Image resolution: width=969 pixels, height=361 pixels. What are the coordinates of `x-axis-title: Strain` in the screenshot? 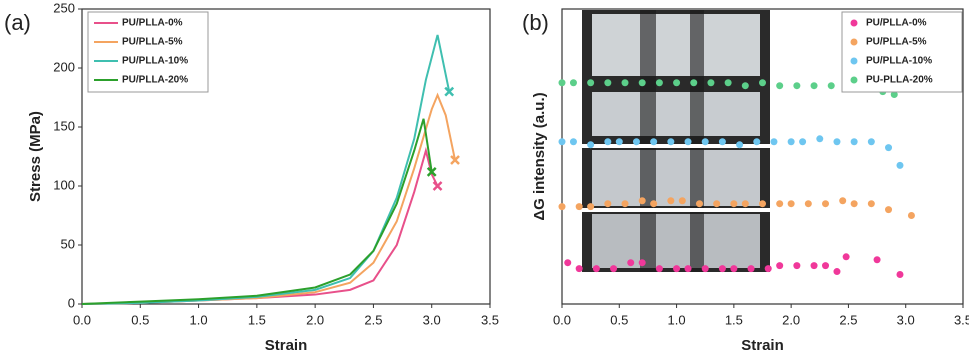 It's located at (762, 345).